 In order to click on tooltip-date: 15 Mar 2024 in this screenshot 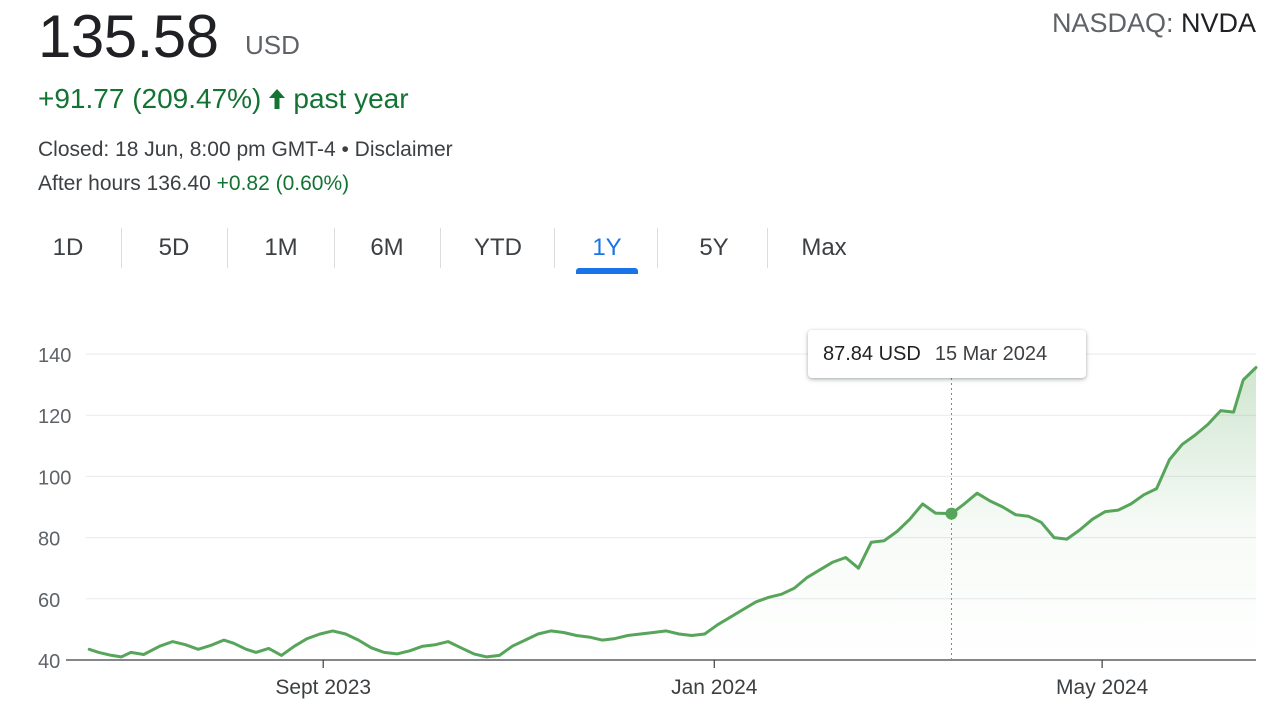, I will do `click(991, 353)`.